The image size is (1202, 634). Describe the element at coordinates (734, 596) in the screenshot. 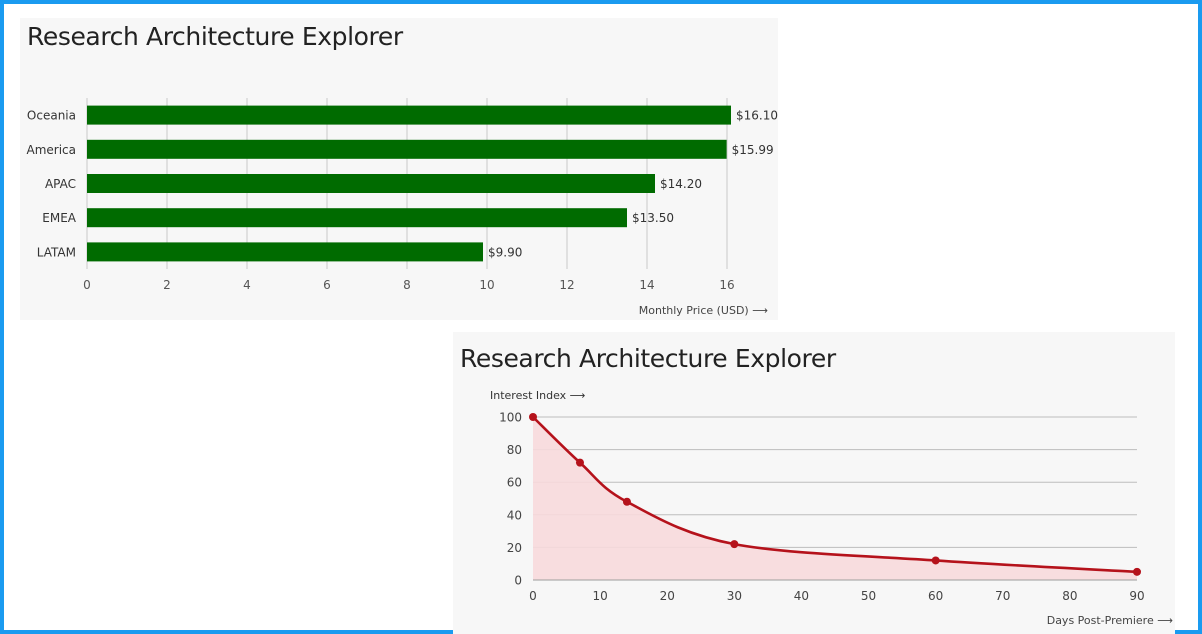

I see `x-tick-label: 30` at that location.